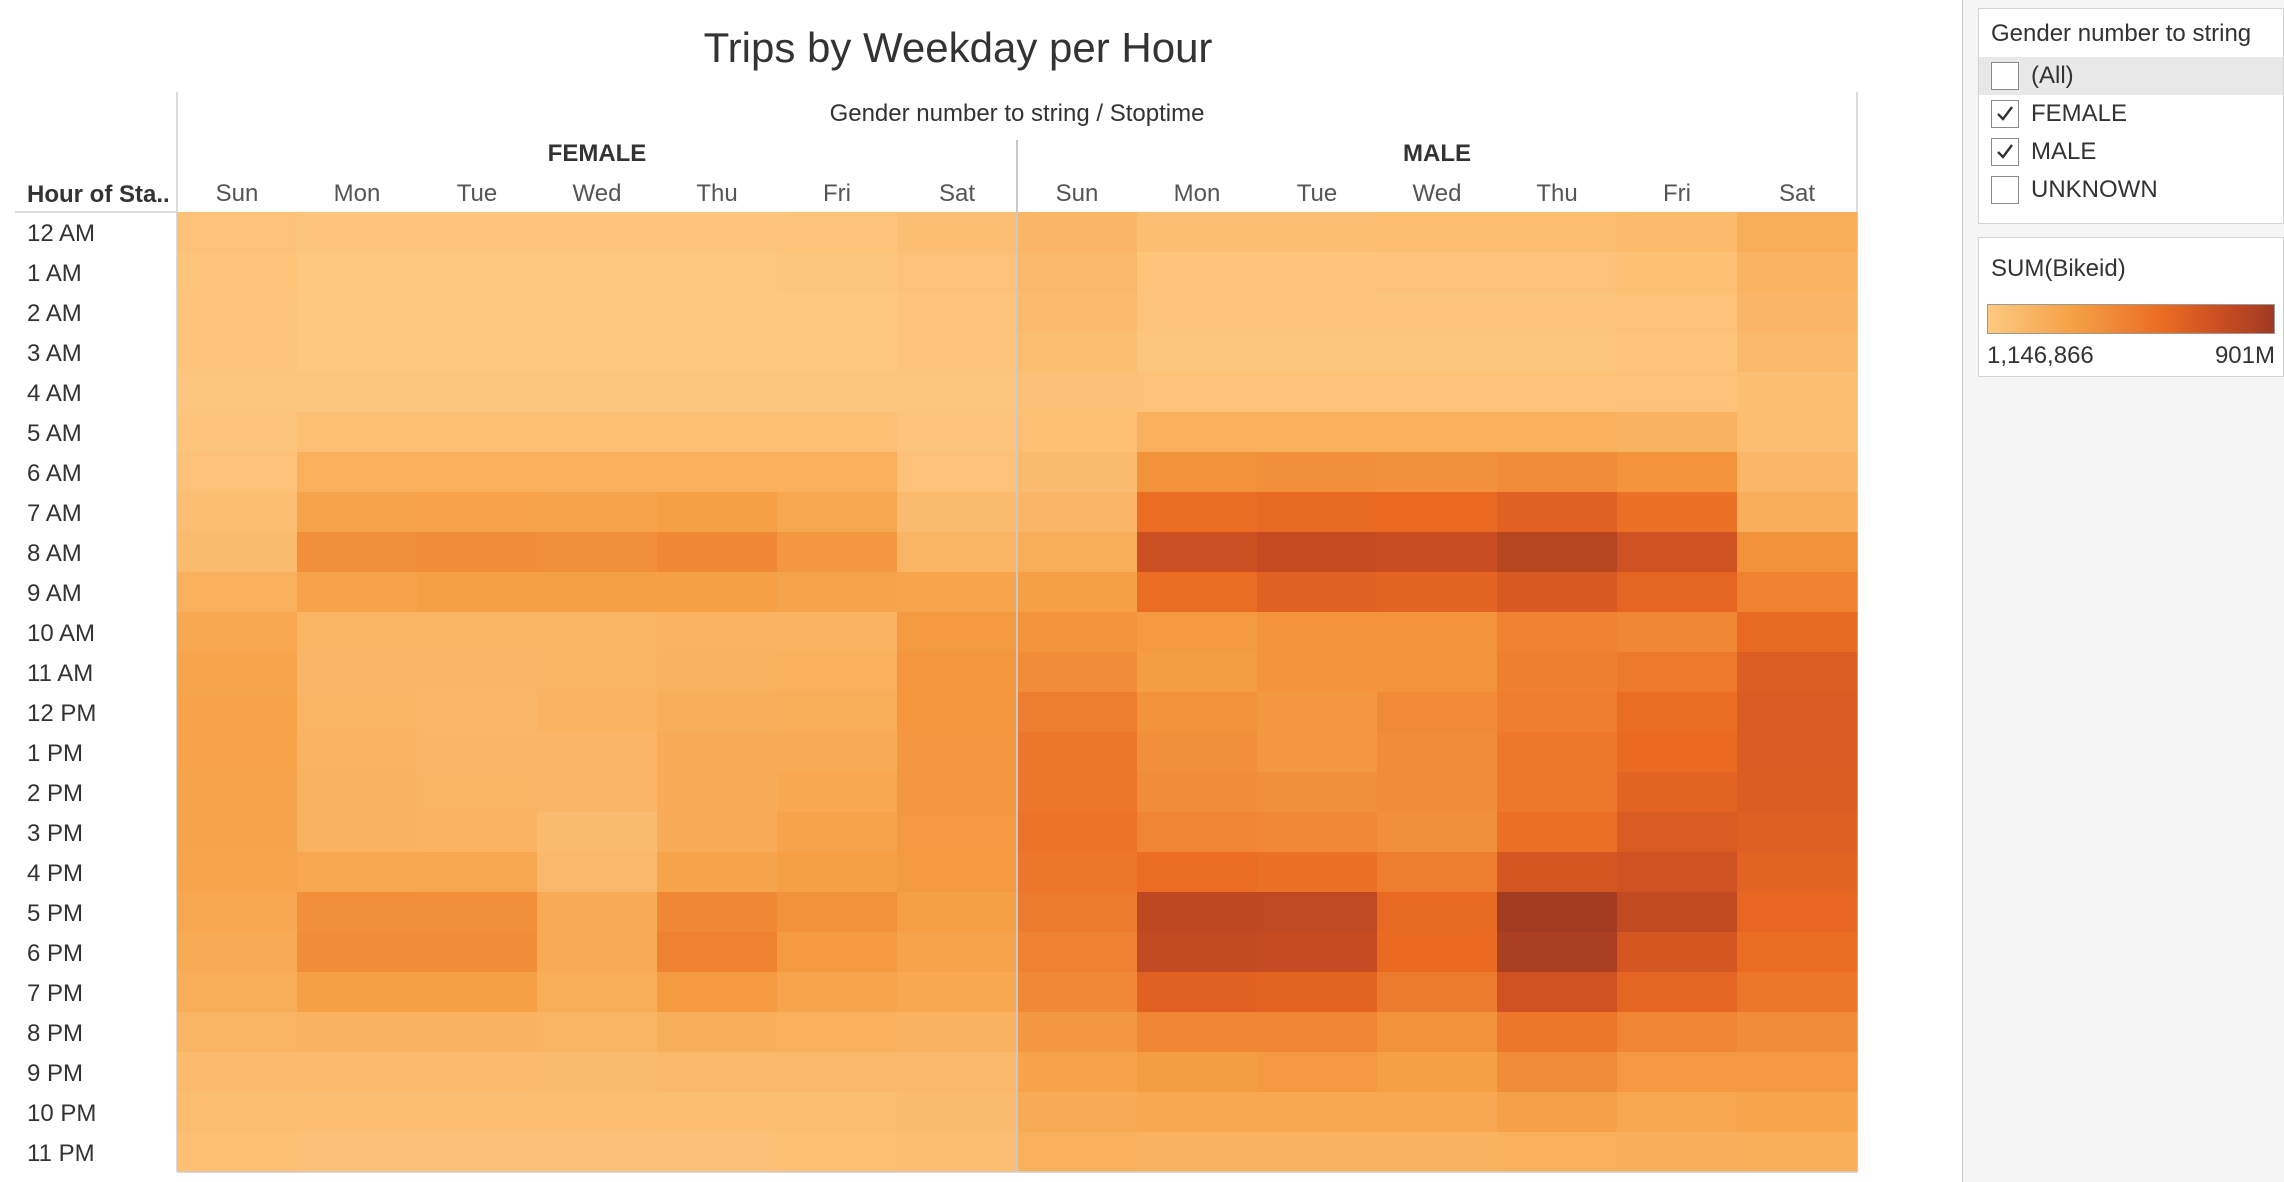 This screenshot has height=1182, width=2284. What do you see at coordinates (2131, 114) in the screenshot?
I see `filter-item-female: FEMALE` at bounding box center [2131, 114].